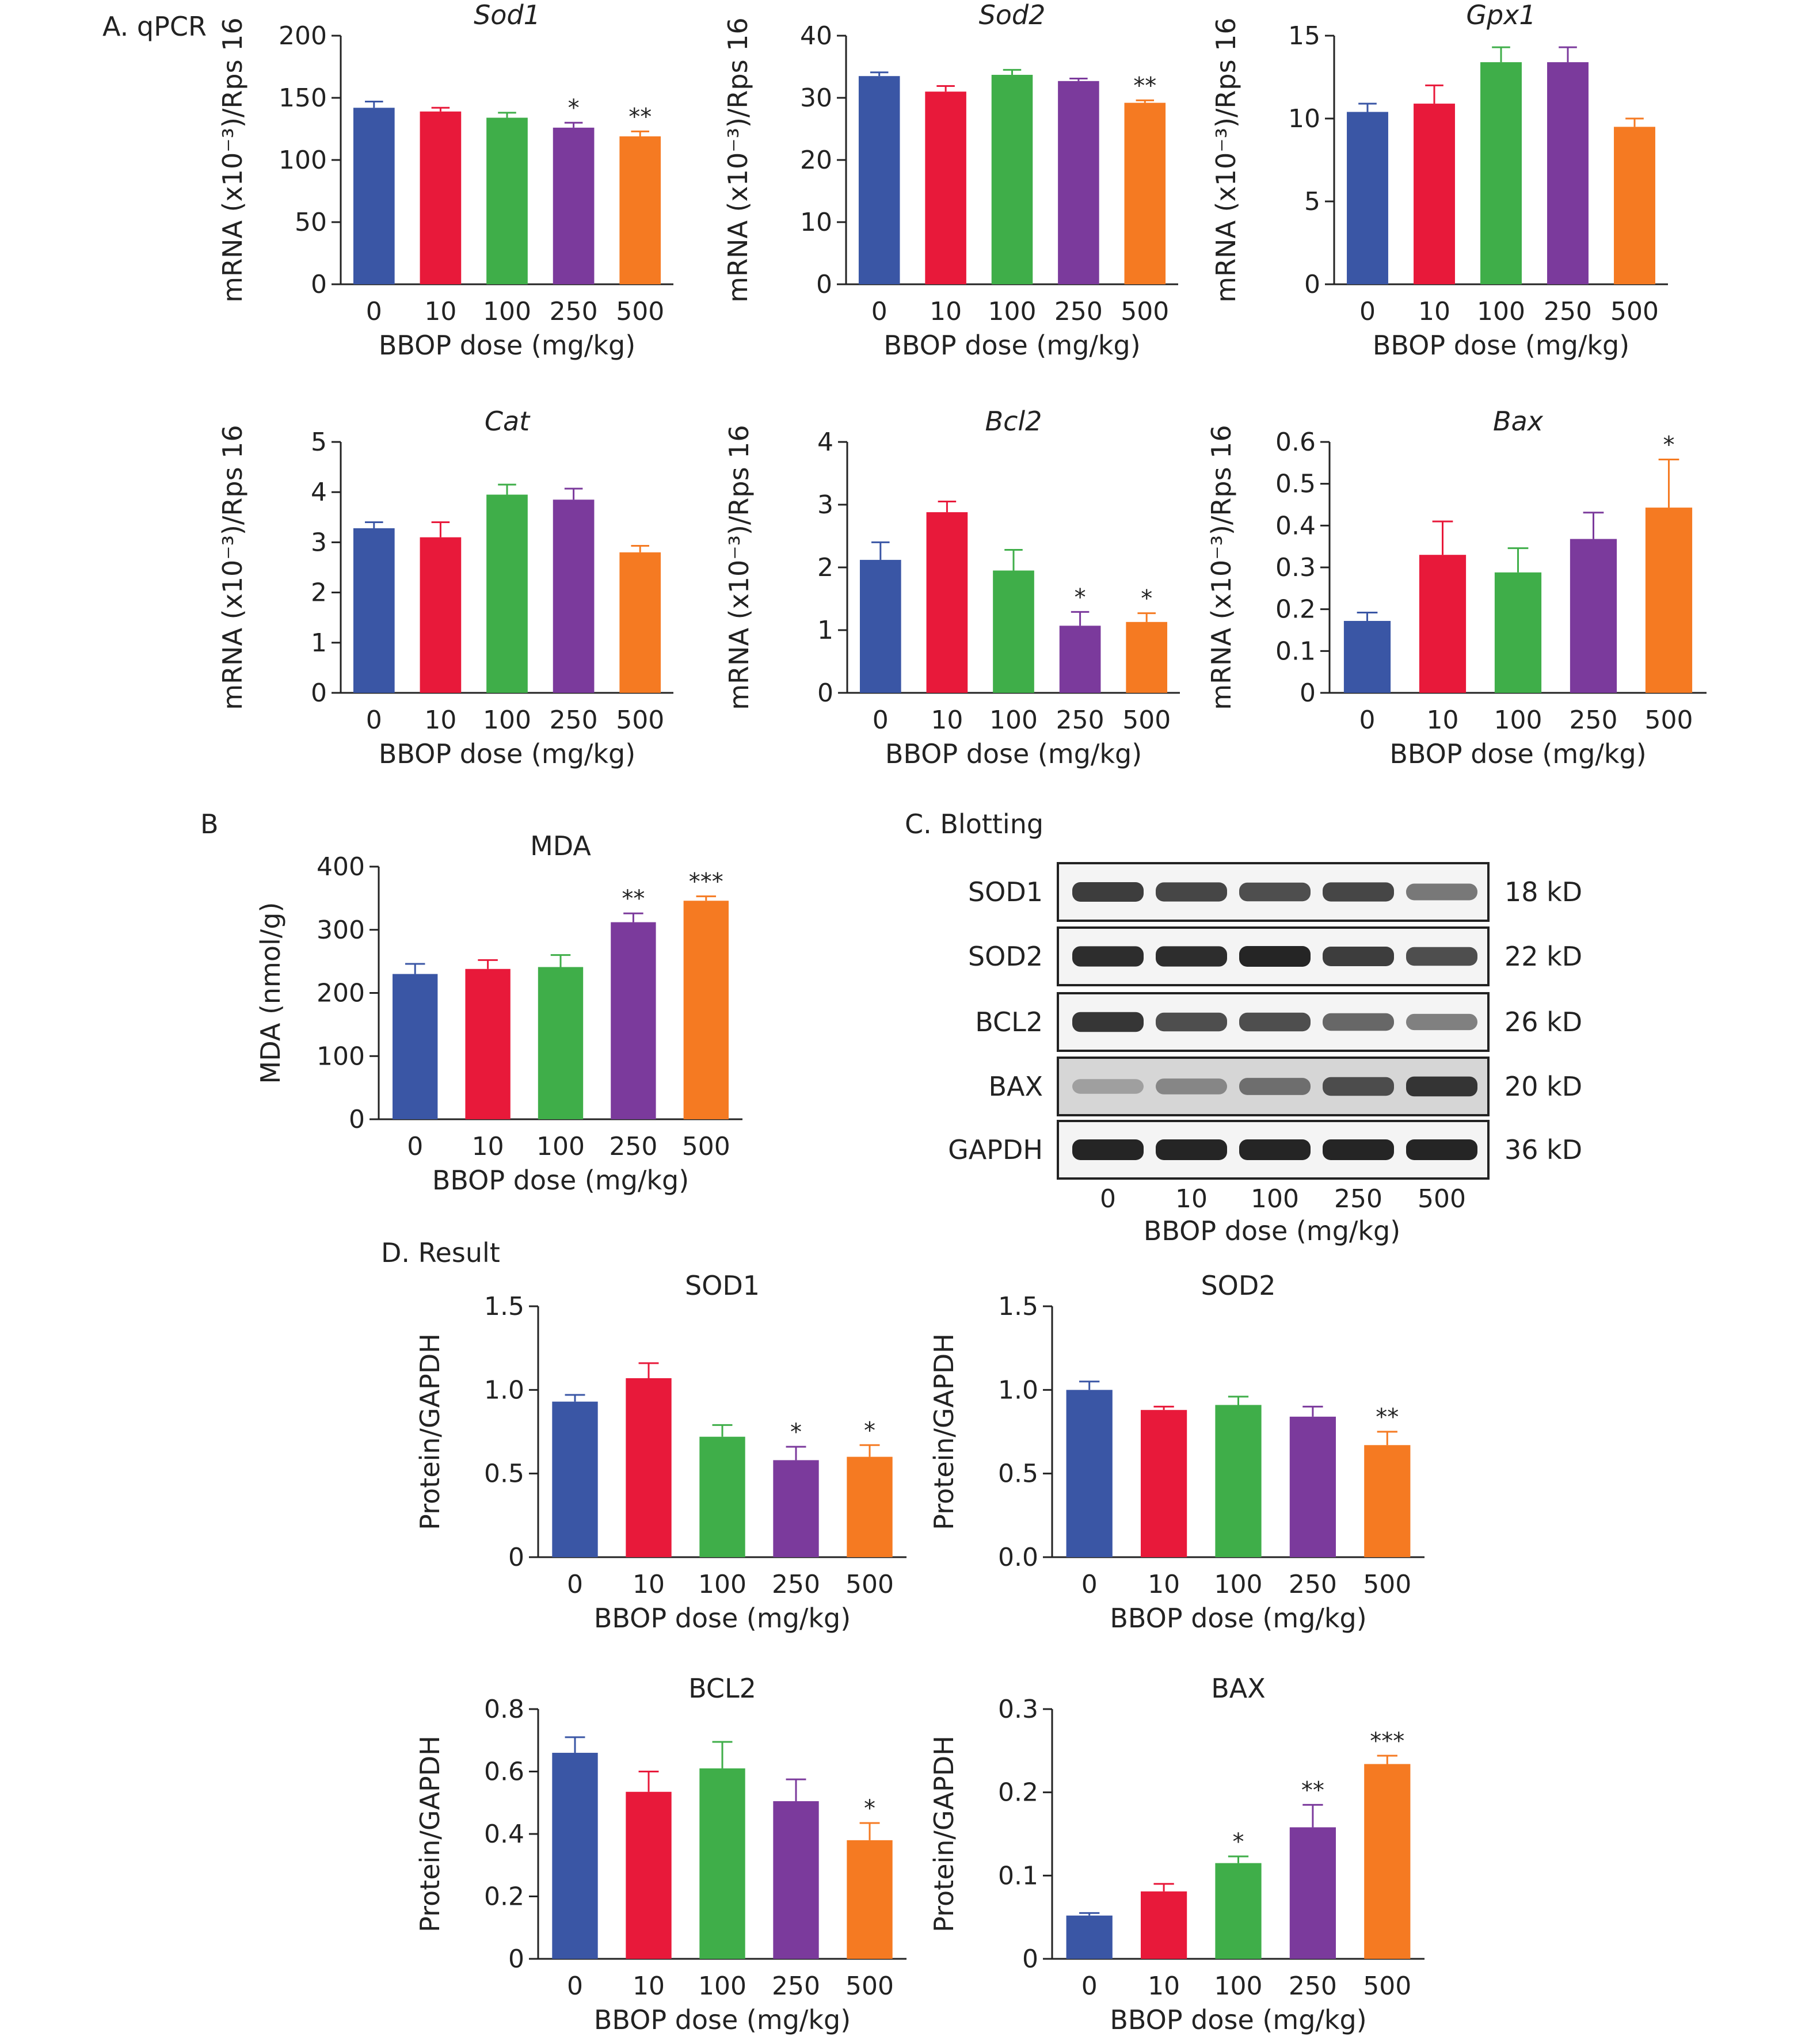 This screenshot has width=1813, height=2044. Describe the element at coordinates (507, 15) in the screenshot. I see `chart-title: Sod1` at that location.